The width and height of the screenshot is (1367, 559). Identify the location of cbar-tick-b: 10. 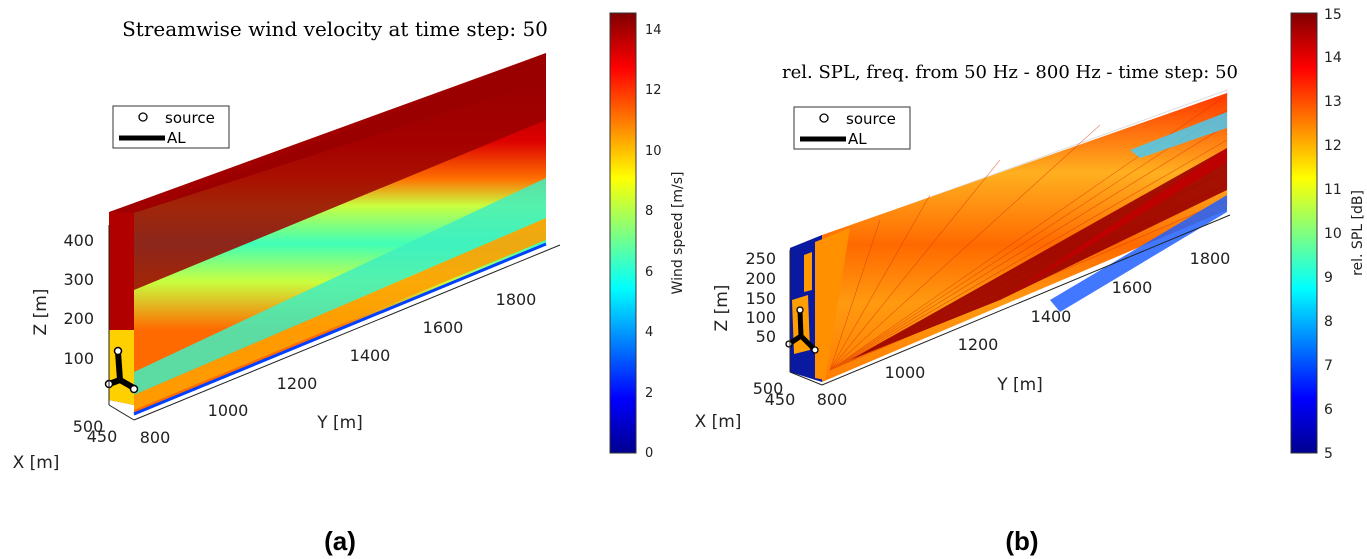
(1333, 234).